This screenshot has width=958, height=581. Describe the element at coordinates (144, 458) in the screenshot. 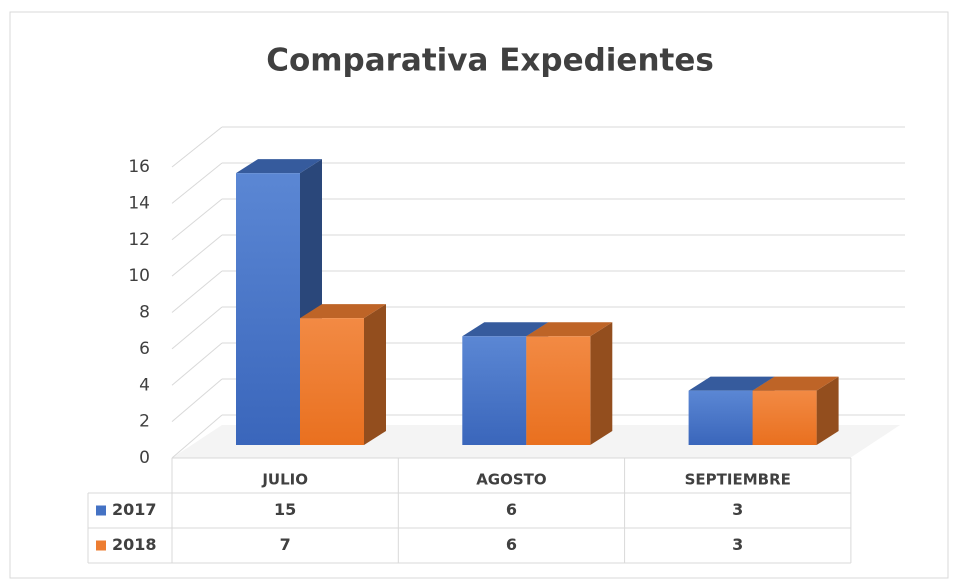

I see `y-tick-label: 0` at that location.